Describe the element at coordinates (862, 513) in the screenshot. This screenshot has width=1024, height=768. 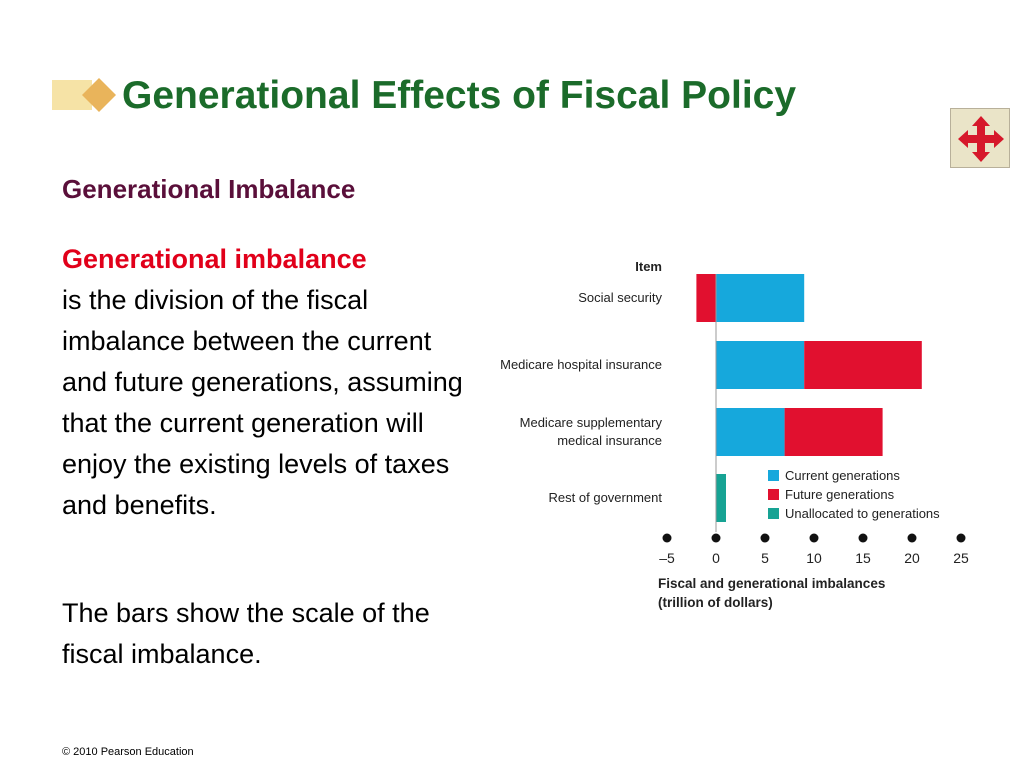
I see `legend-label: Unallocated to generations` at that location.